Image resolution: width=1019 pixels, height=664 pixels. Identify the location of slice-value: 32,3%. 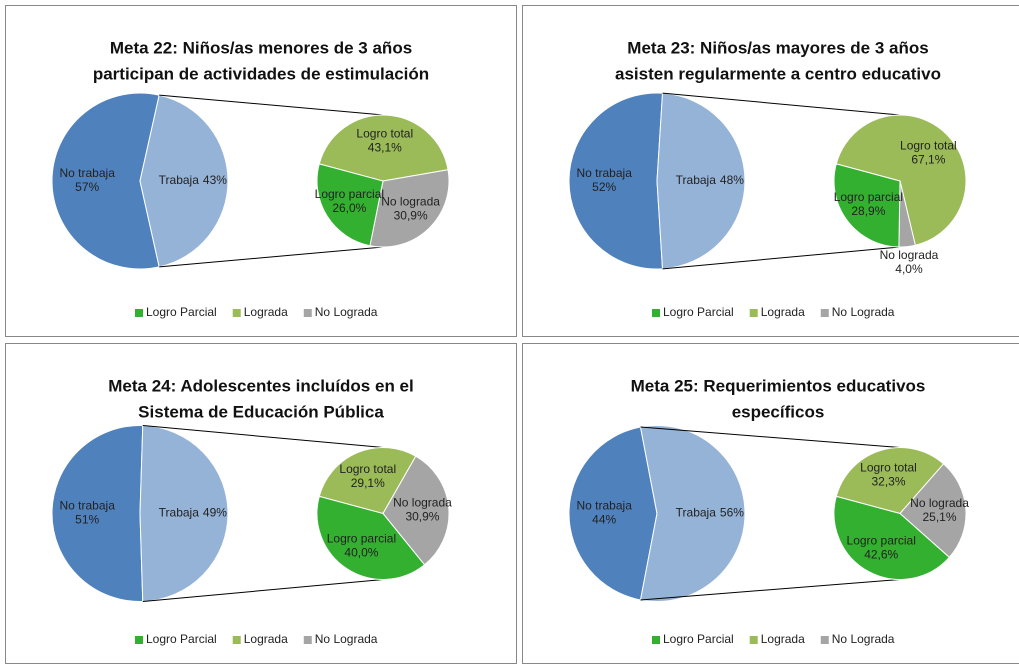
(888, 482).